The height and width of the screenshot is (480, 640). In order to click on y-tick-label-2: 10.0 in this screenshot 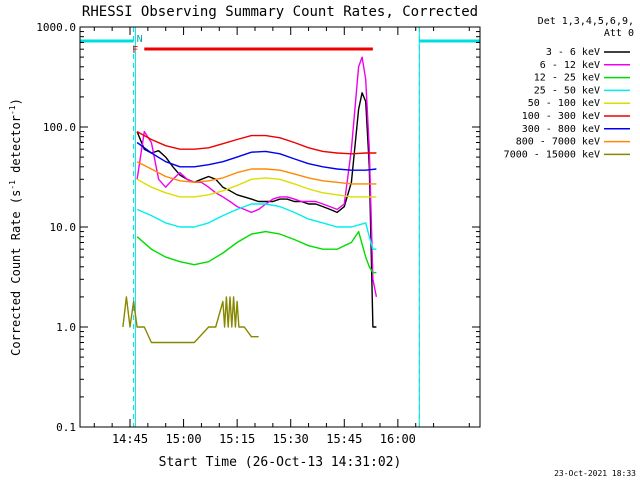, I will do `click(63, 227)`.